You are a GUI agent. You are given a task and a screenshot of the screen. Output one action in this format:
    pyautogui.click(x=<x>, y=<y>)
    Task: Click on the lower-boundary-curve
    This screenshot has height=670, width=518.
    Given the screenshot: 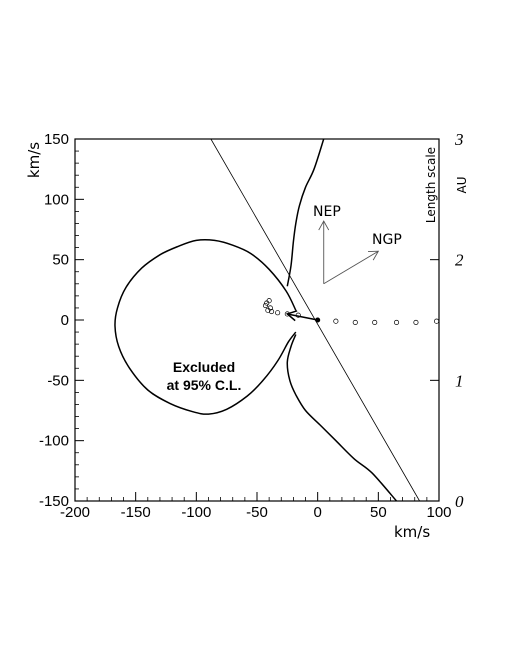 What is the action you would take?
    pyautogui.click(x=342, y=417)
    